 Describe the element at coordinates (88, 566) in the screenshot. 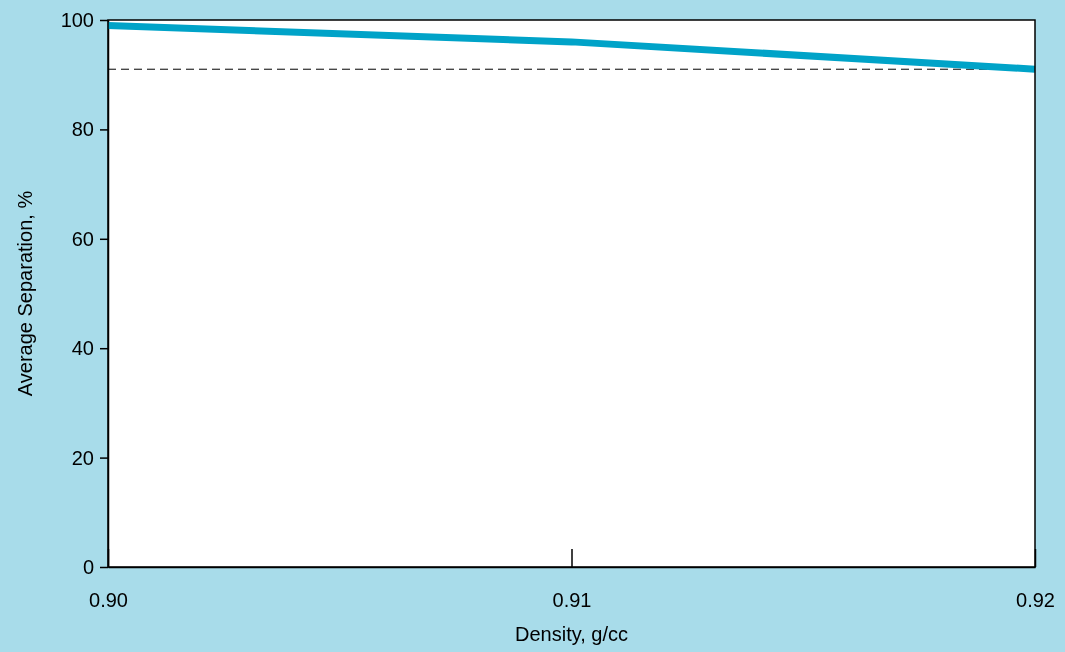

I see `y-tick-label: 0` at that location.